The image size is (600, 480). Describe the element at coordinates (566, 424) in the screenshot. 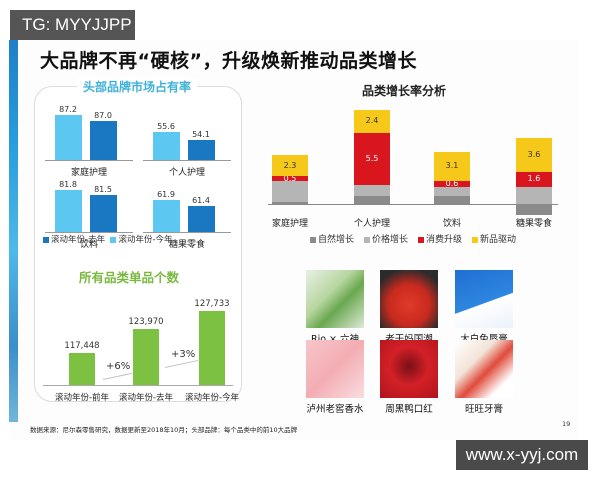

I see `page-number: 19` at that location.